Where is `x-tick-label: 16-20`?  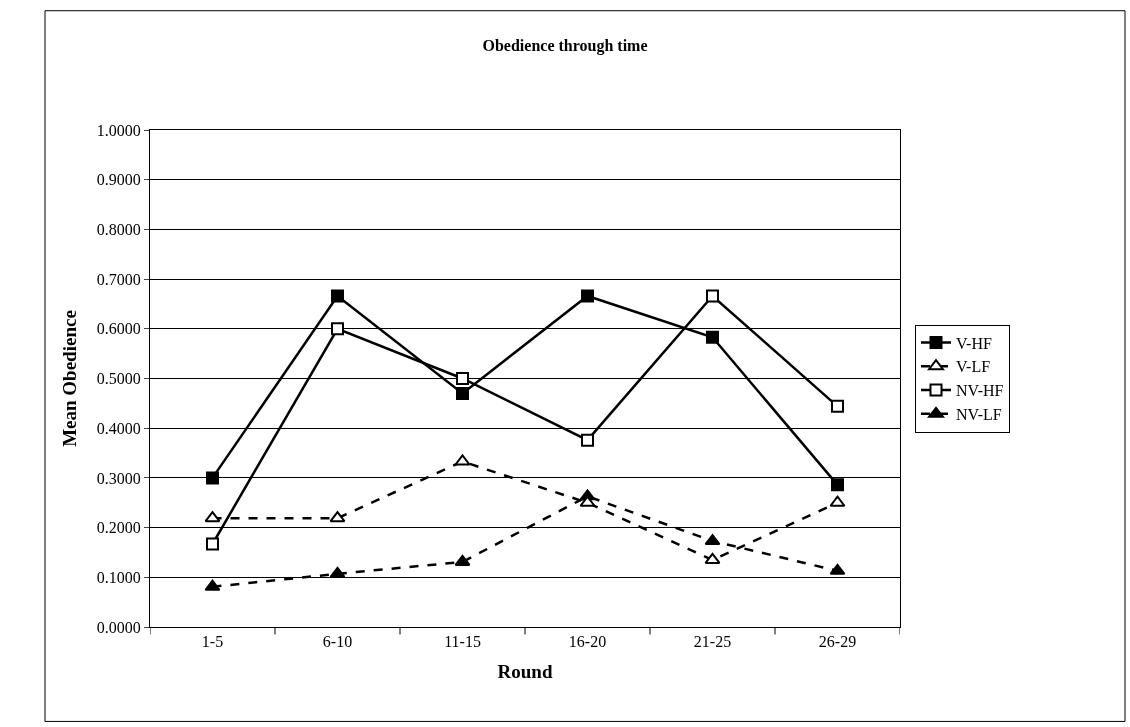 x-tick-label: 16-20 is located at coordinates (587, 642).